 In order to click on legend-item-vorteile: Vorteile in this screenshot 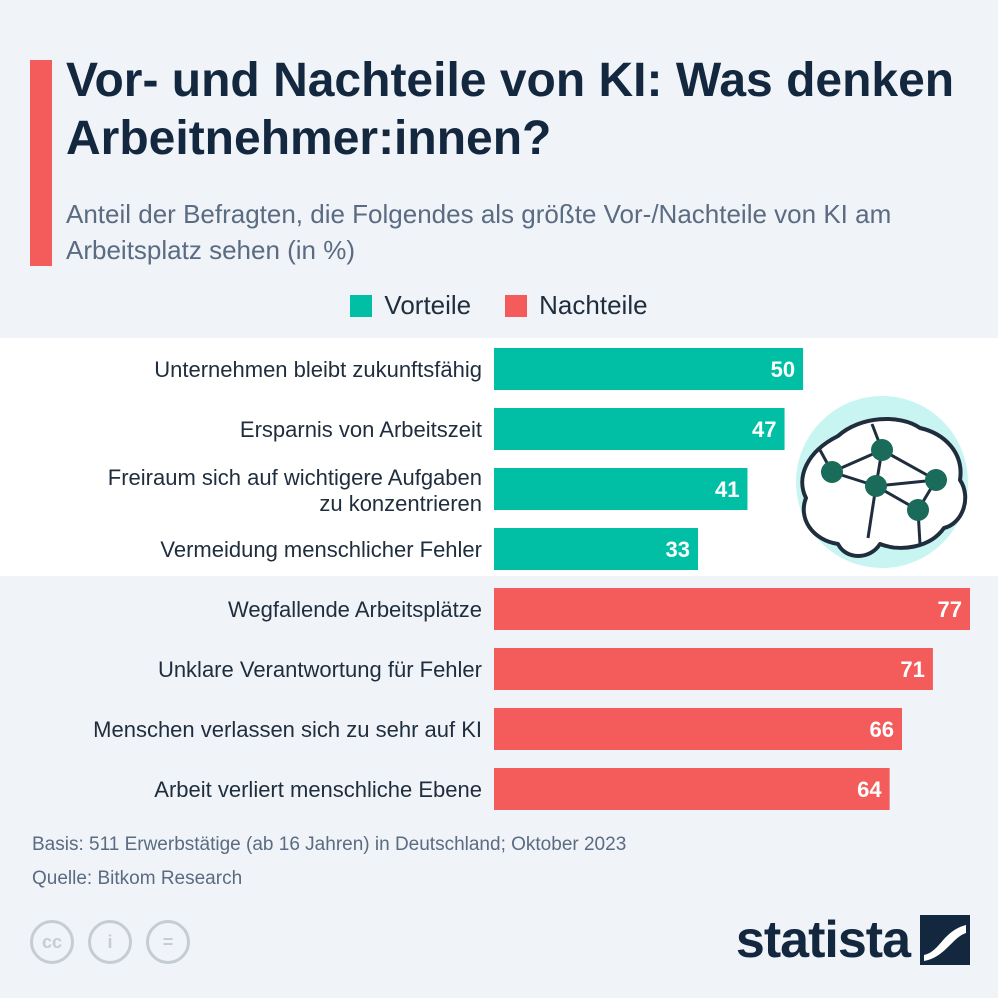, I will do `click(410, 305)`.